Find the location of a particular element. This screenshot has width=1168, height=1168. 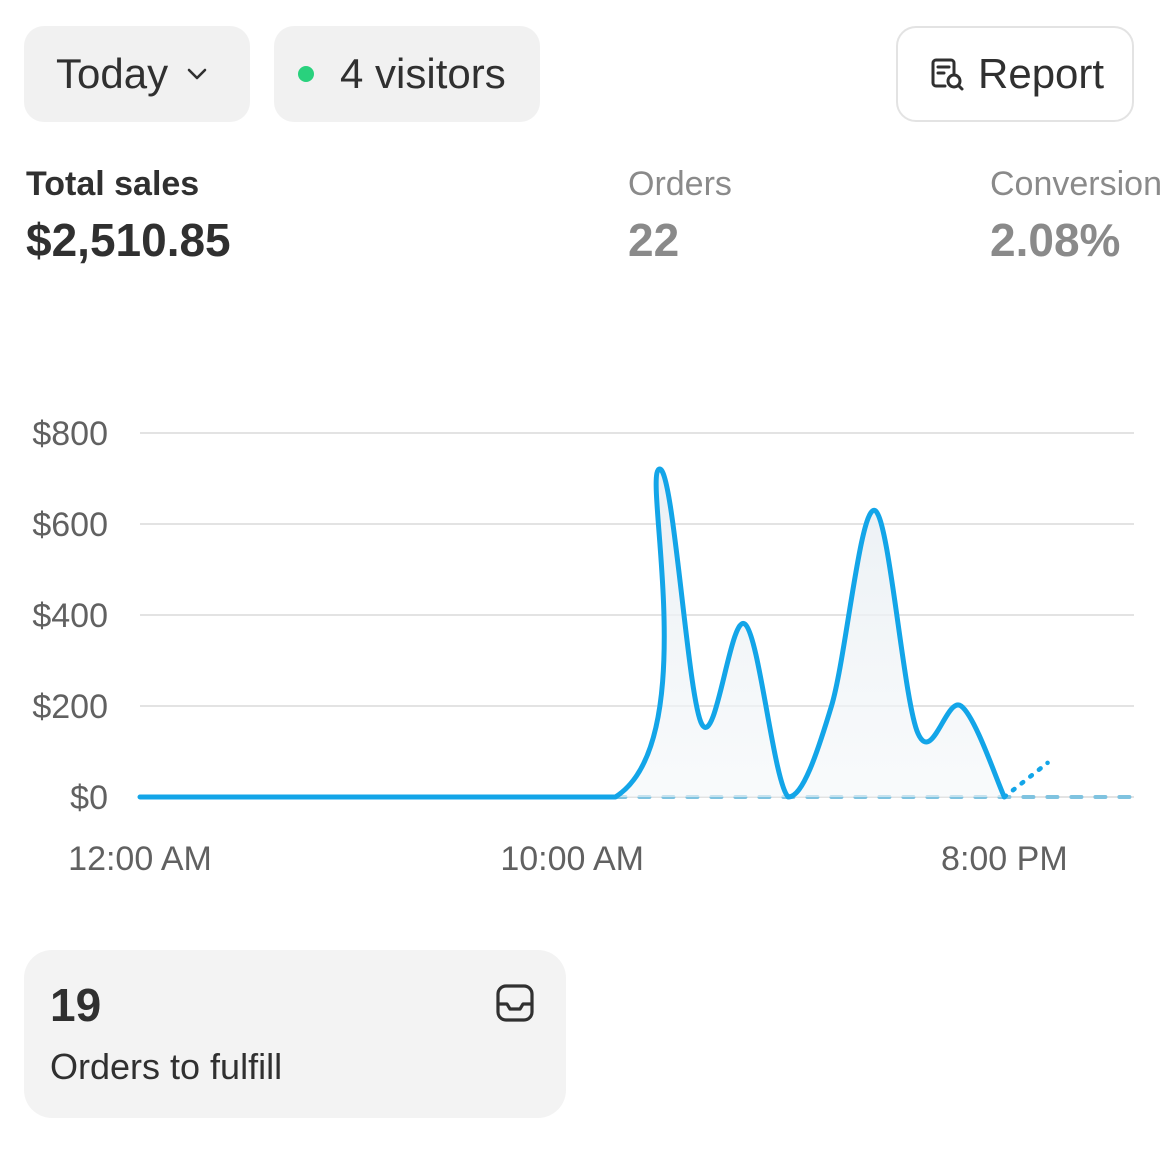

inbox-icon is located at coordinates (515, 1005).